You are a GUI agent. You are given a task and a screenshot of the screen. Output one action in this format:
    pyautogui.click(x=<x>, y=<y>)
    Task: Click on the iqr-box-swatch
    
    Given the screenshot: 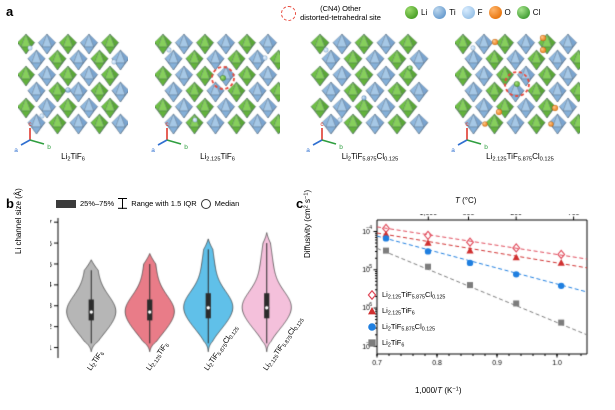 What is the action you would take?
    pyautogui.click(x=66, y=203)
    